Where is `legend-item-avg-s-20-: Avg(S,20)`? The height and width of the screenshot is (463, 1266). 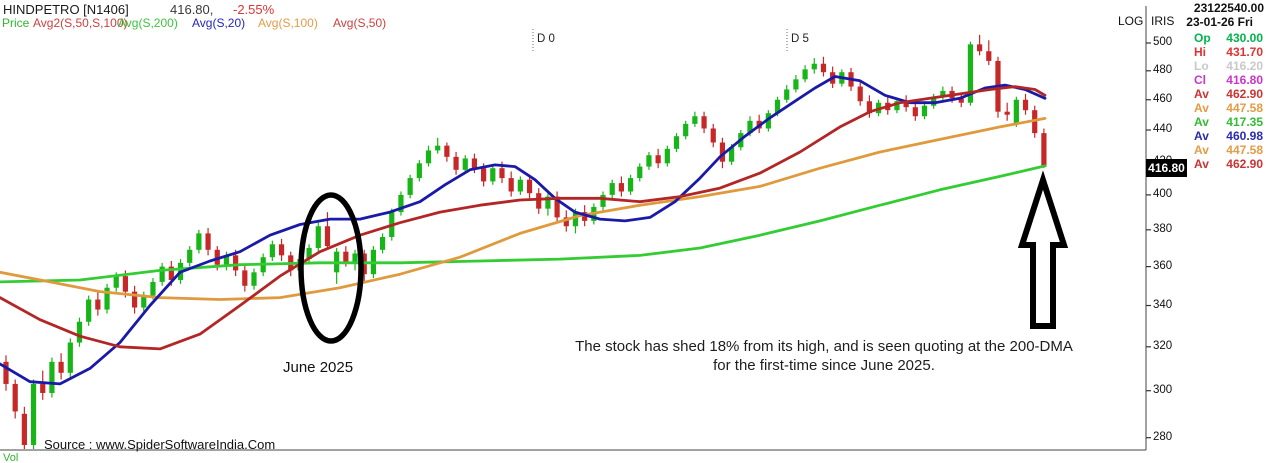
legend-item-avg-s-20-: Avg(S,20) is located at coordinates (219, 23).